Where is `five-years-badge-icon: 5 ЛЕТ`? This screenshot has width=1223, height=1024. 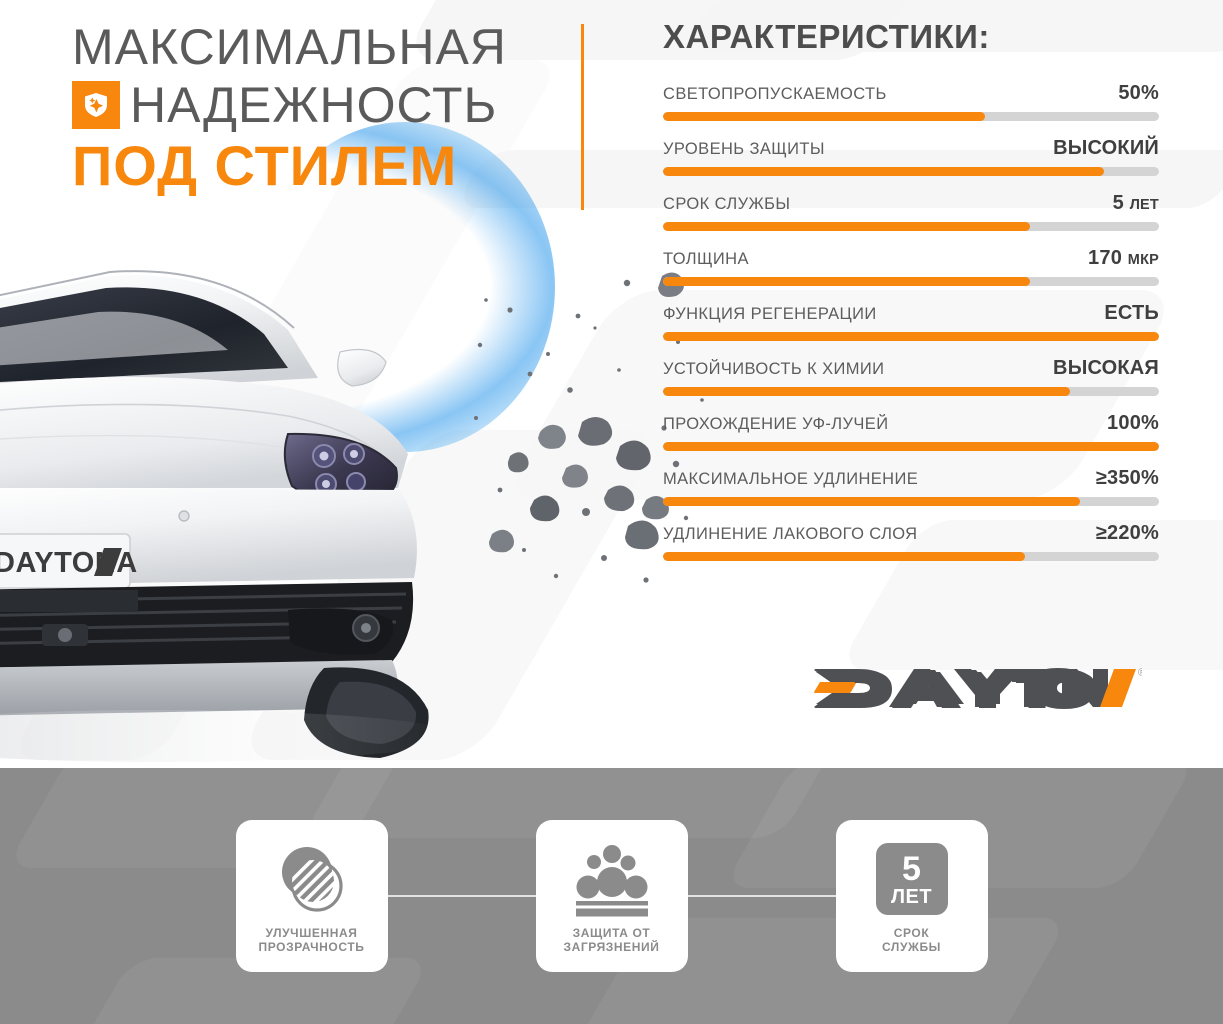
five-years-badge-icon: 5 ЛЕТ is located at coordinates (911, 879).